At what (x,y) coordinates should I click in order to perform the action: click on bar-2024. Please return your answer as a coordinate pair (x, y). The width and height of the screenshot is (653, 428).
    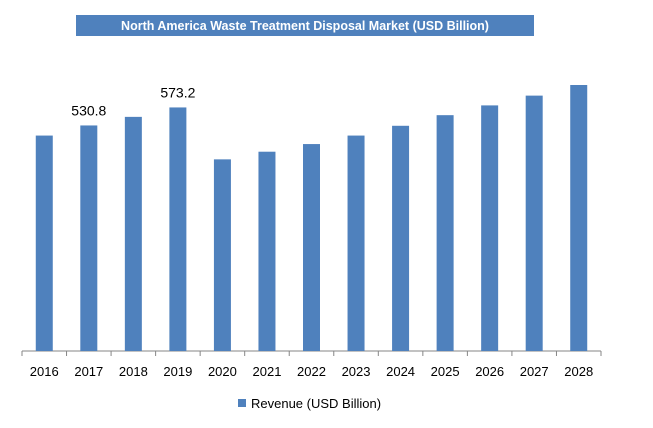
    Looking at the image, I should click on (401, 238).